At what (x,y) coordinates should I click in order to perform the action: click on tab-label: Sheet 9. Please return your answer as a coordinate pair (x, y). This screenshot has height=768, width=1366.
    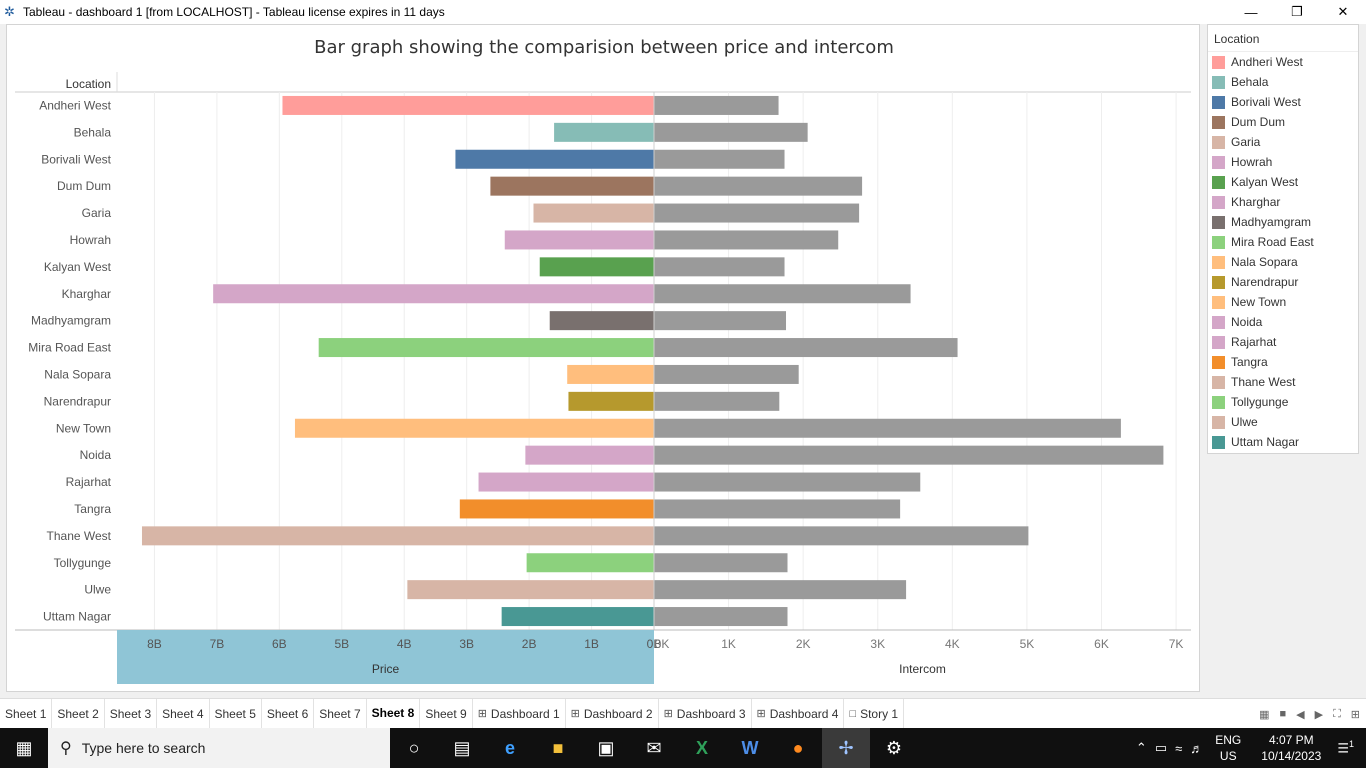
    Looking at the image, I should click on (446, 713).